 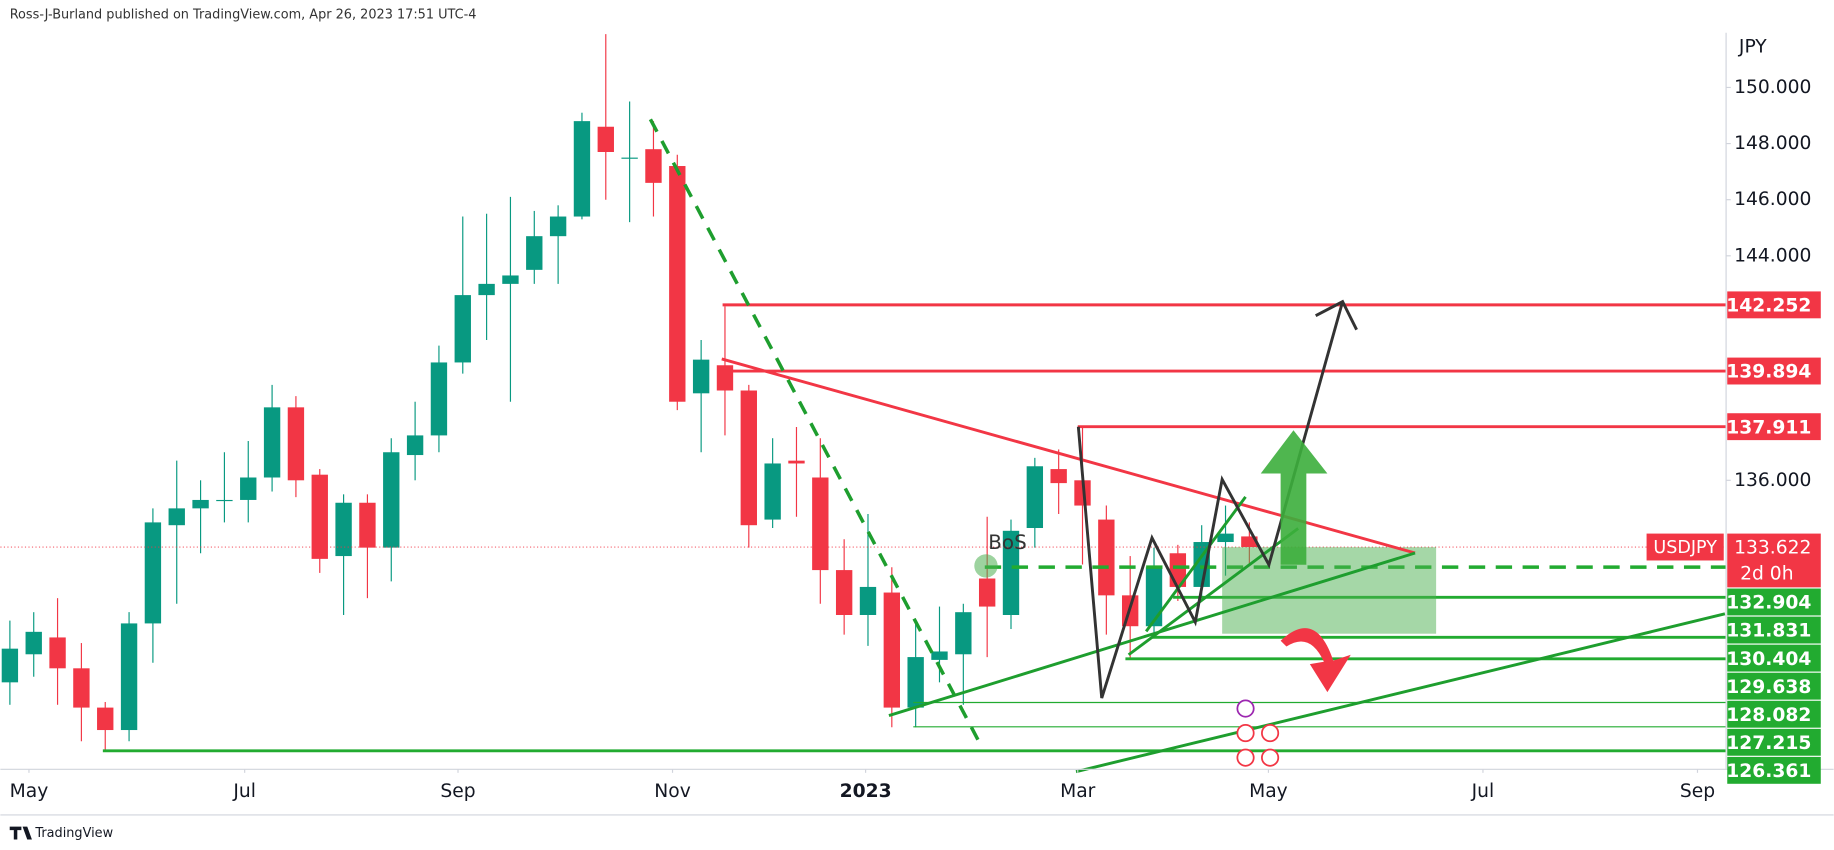 I want to click on level-label: 139.894, so click(x=1768, y=372).